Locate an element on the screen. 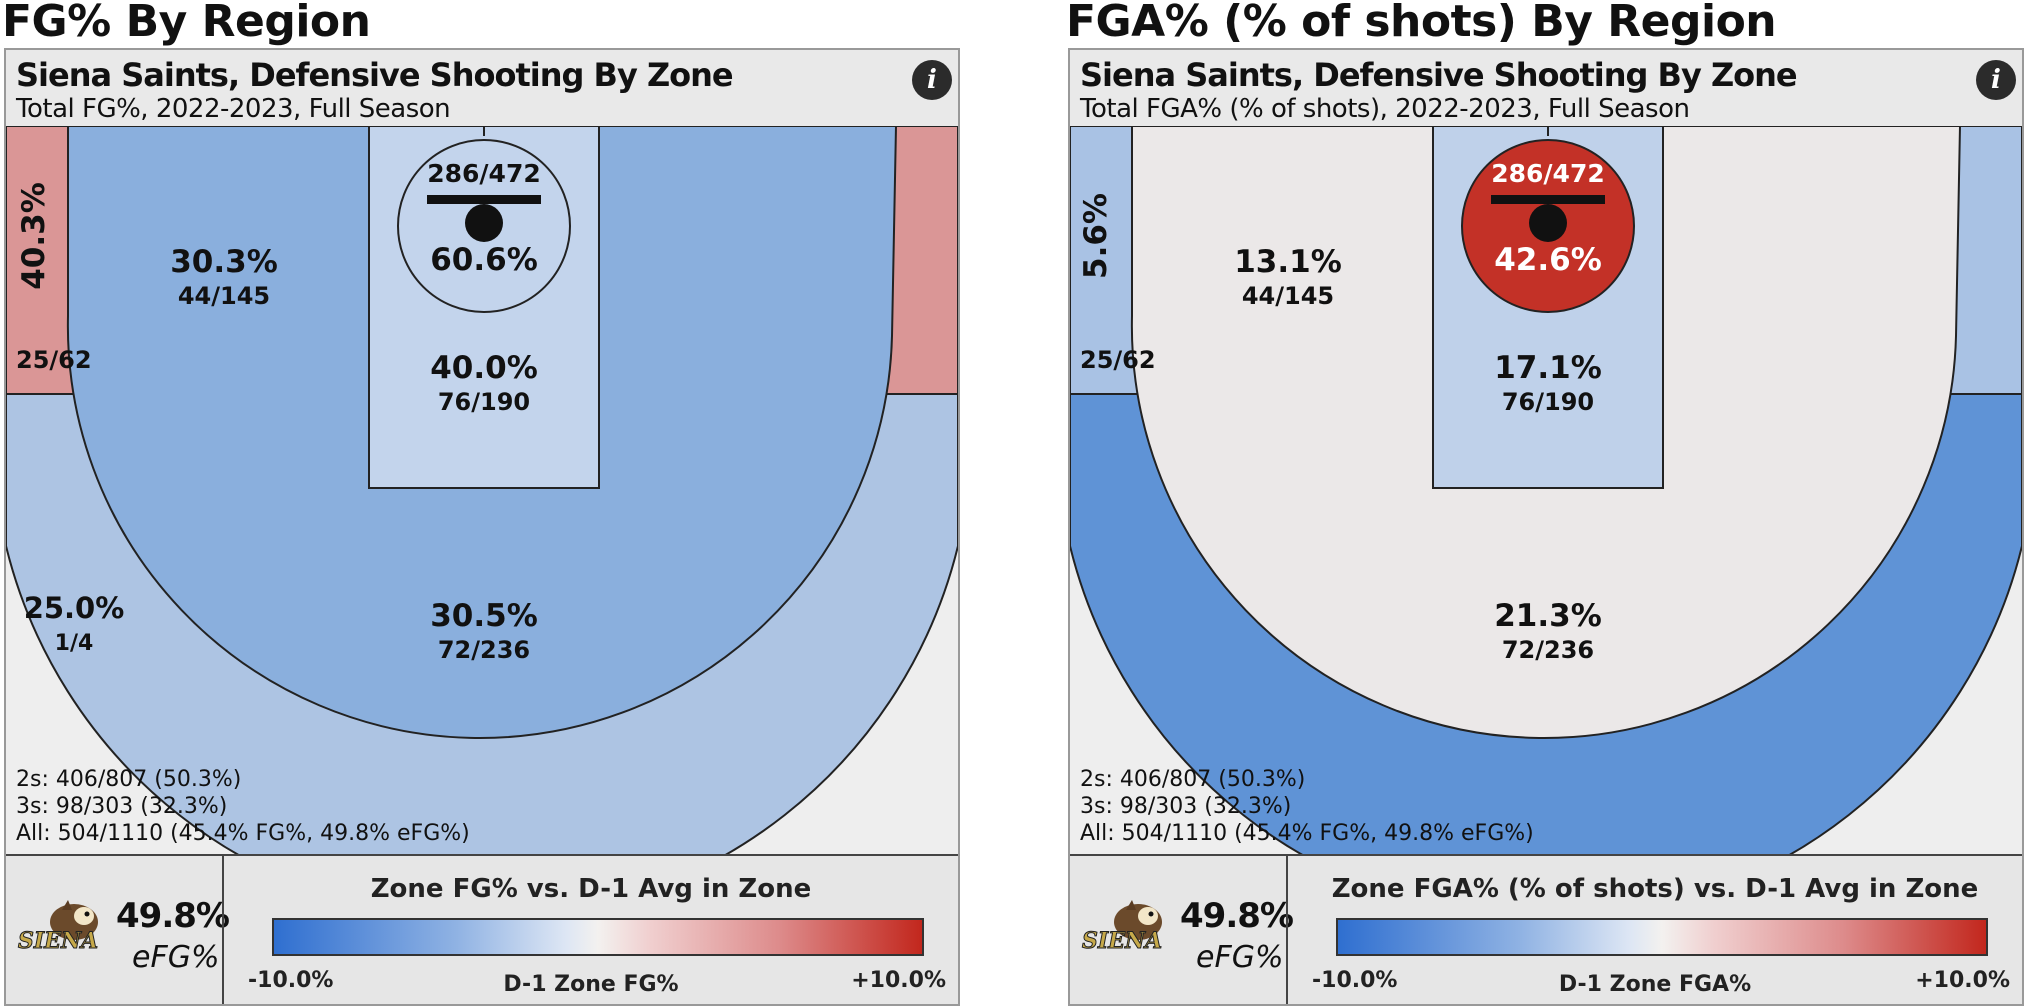 This screenshot has width=2028, height=1006. paint-pct: 40.0% is located at coordinates (484, 368).